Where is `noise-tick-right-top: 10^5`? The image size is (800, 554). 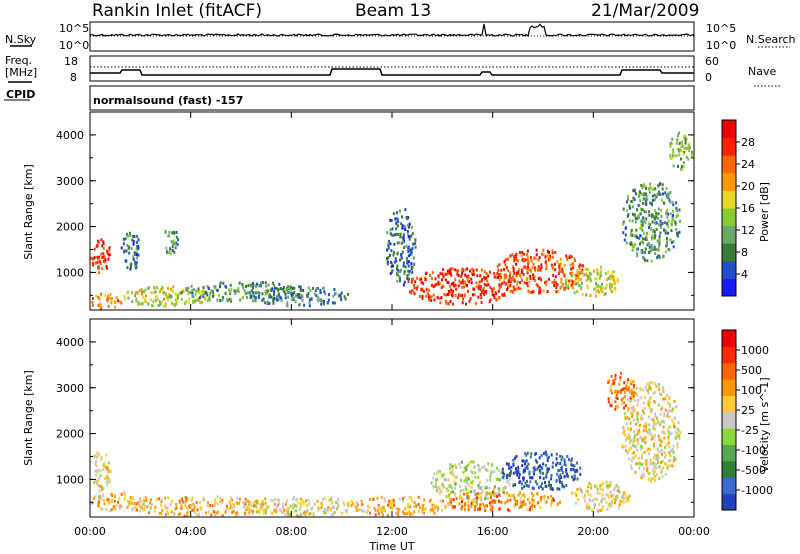
noise-tick-right-top: 10^5 is located at coordinates (721, 28).